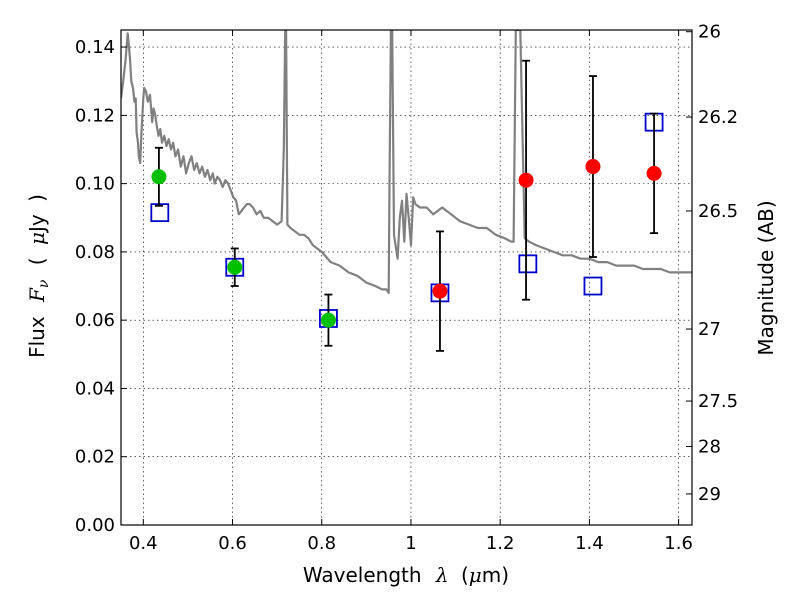 The image size is (800, 600). What do you see at coordinates (321, 543) in the screenshot?
I see `x-tick-label: 0.8` at bounding box center [321, 543].